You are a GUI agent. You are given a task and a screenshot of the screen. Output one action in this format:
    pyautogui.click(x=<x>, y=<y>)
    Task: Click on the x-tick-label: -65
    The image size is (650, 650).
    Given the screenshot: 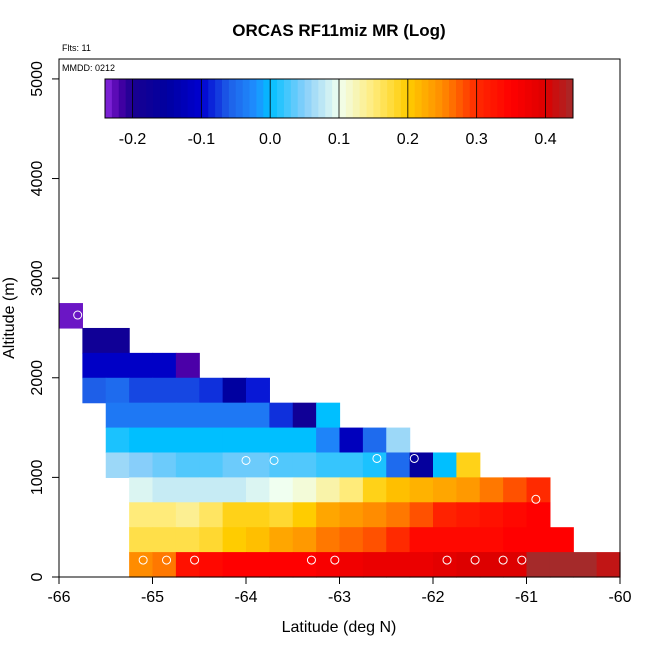 What is the action you would take?
    pyautogui.click(x=152, y=597)
    